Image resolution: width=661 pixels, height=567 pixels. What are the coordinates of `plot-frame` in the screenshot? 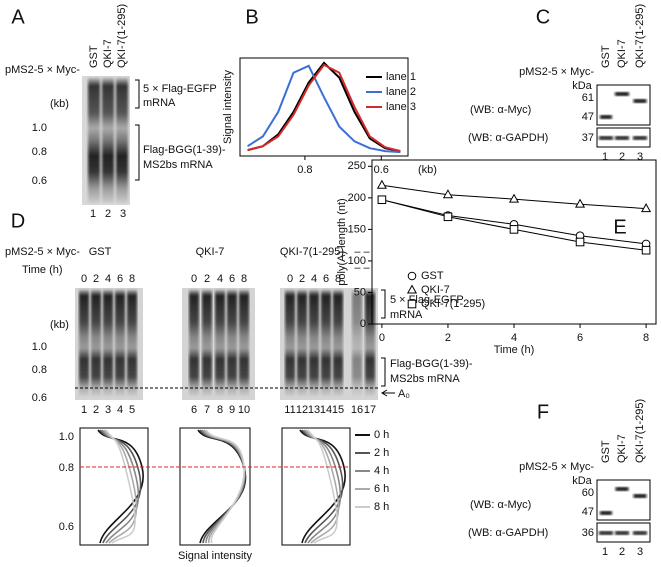 It's located at (324, 107).